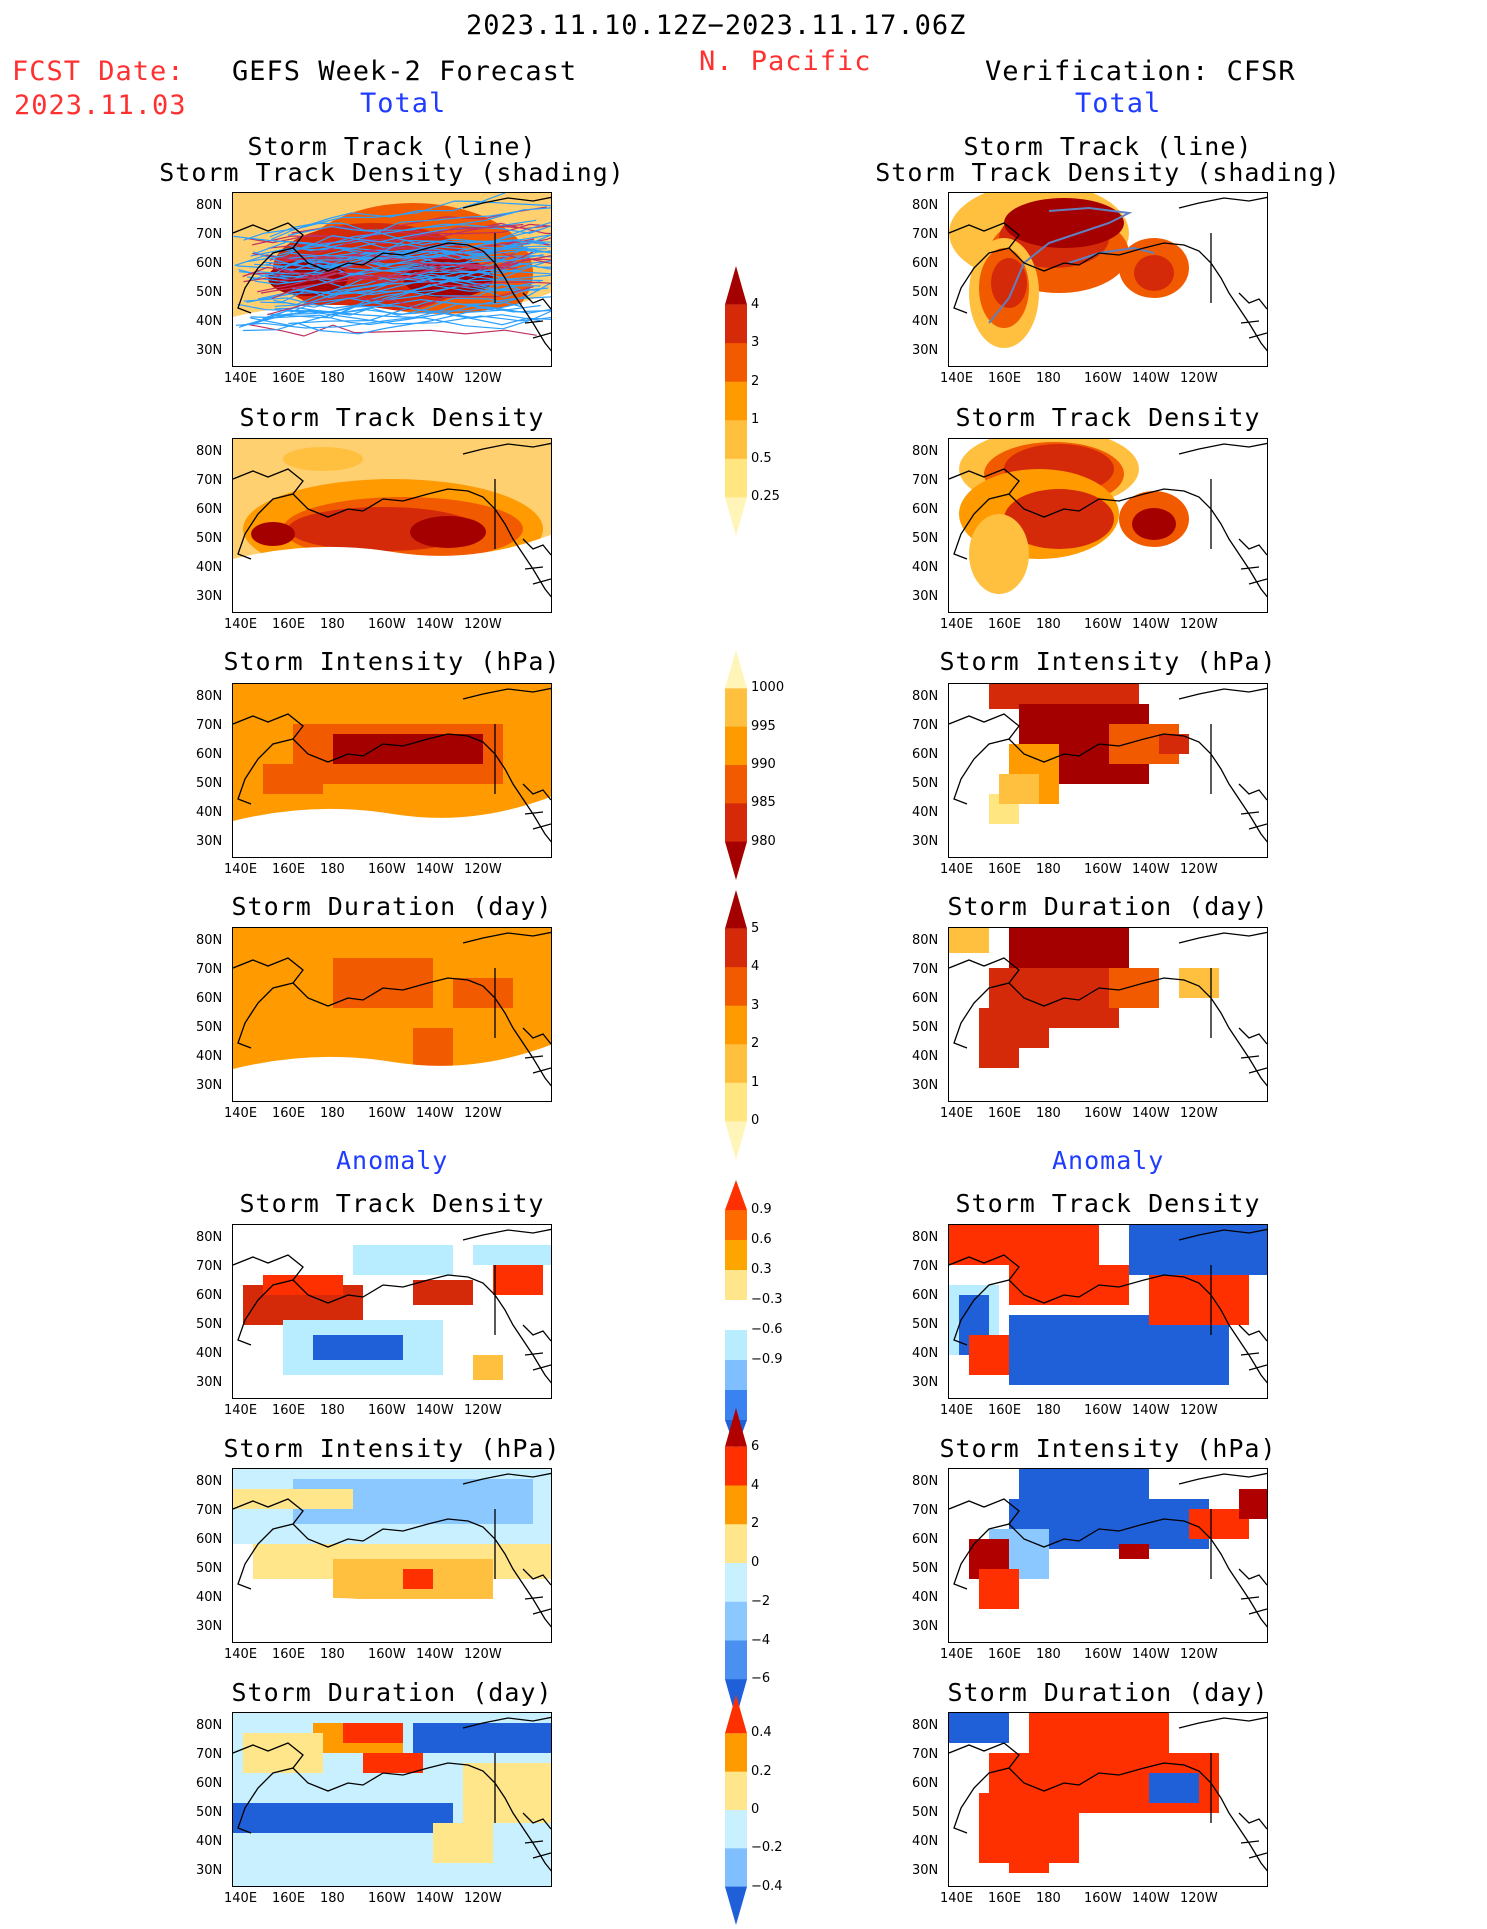 This screenshot has width=1487, height=1929. What do you see at coordinates (755, 420) in the screenshot?
I see `colorbar-tick-label: 1` at bounding box center [755, 420].